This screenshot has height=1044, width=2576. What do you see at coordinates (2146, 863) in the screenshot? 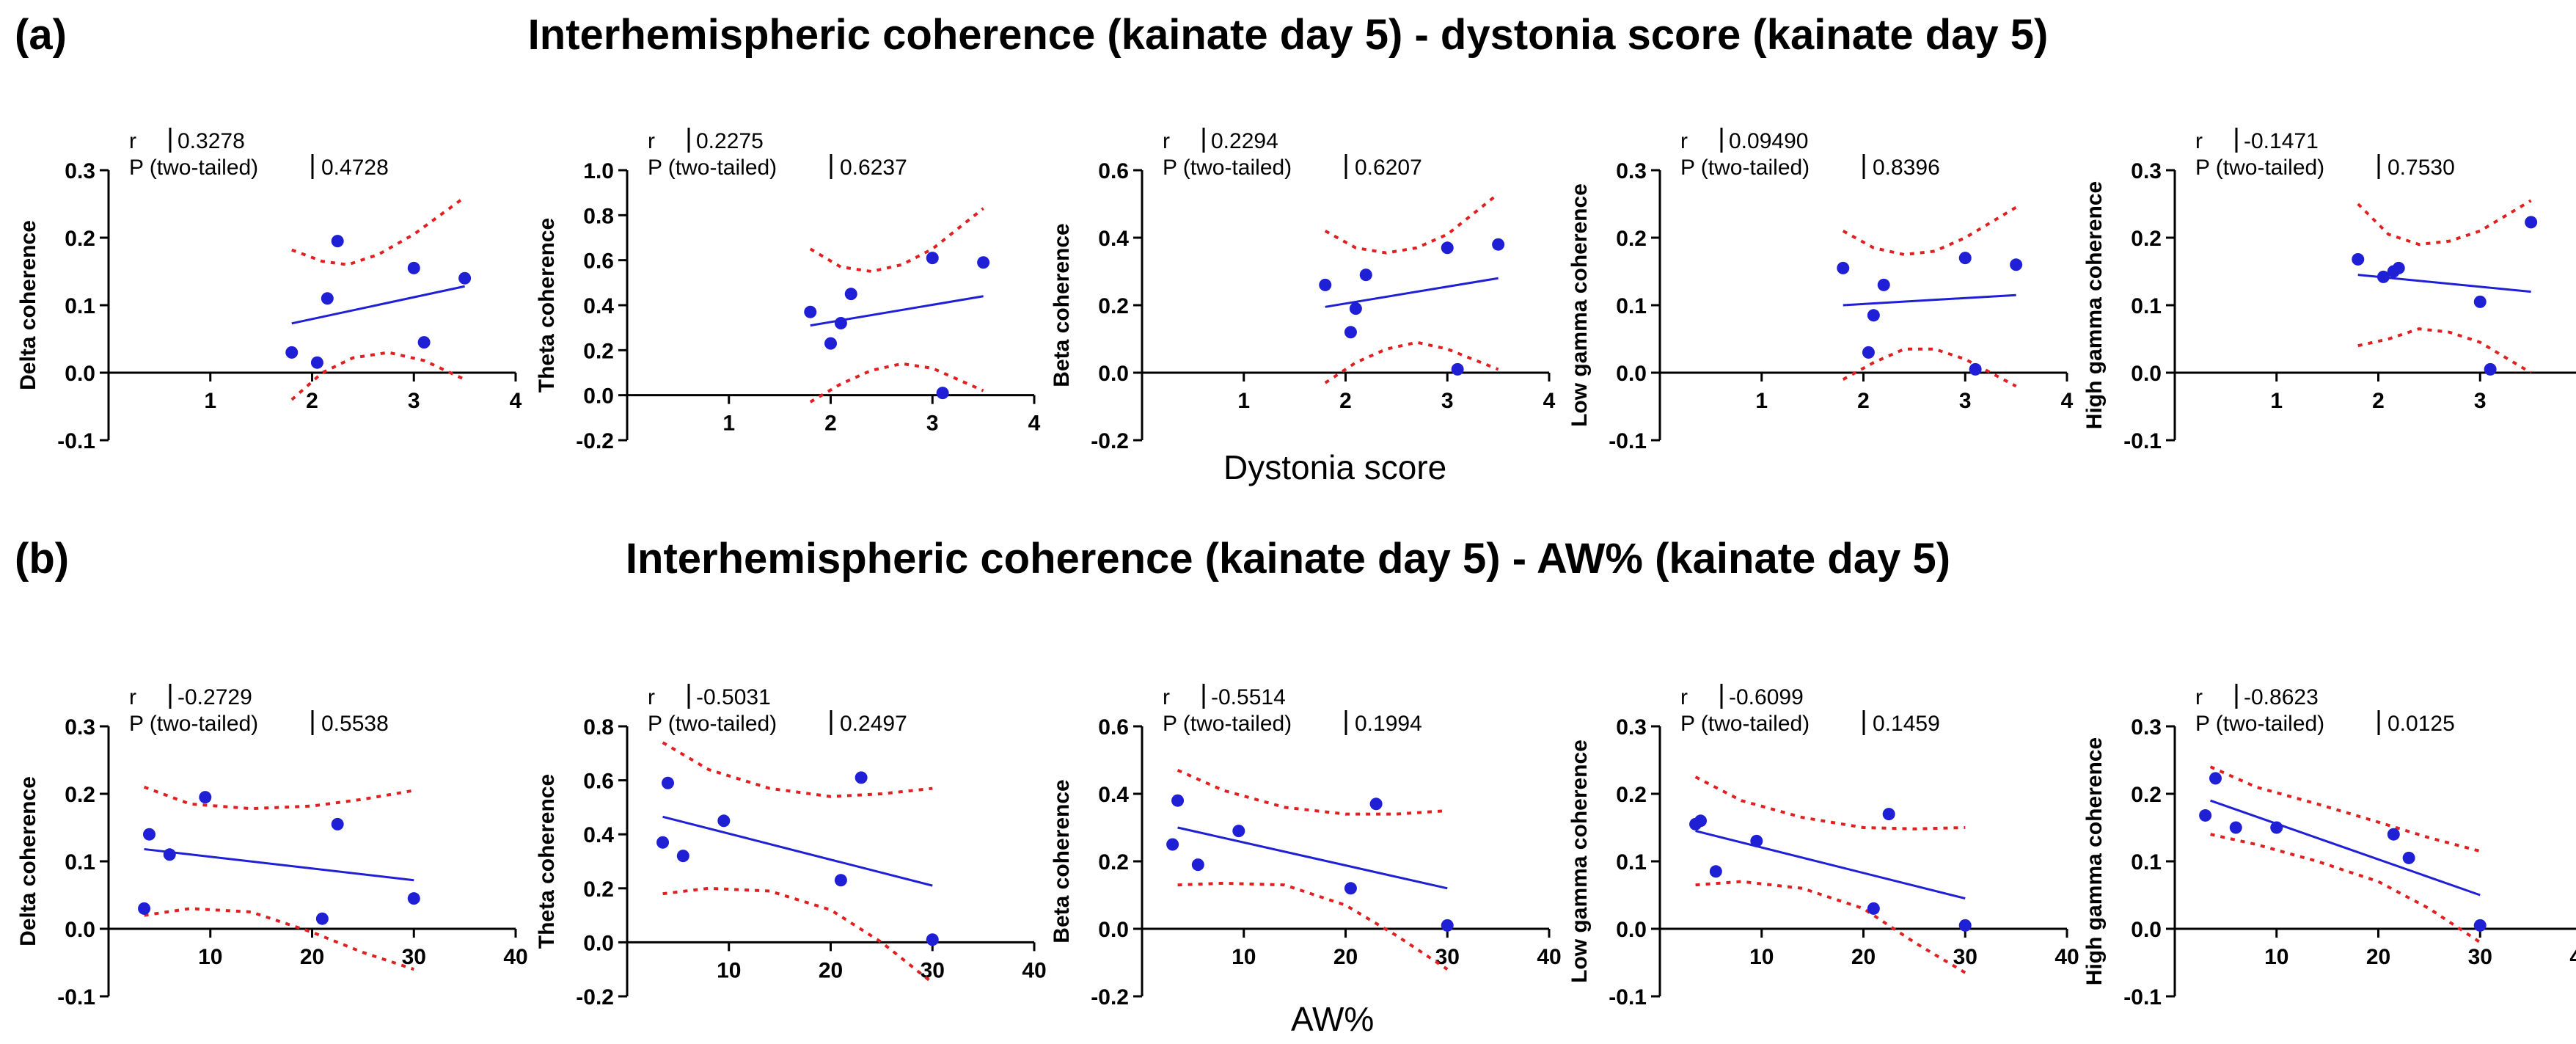
I see `chart-b-5-y-tick-label: 0.1` at bounding box center [2146, 863].